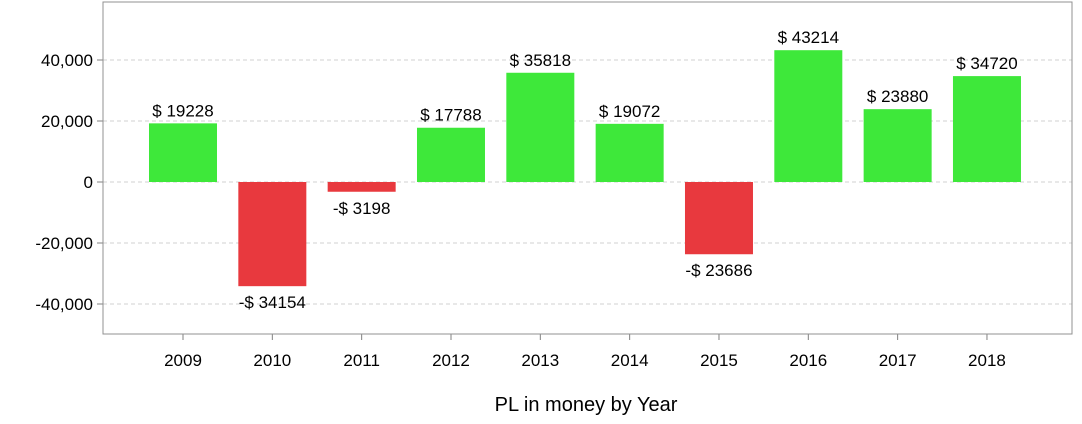 The image size is (1082, 424). Describe the element at coordinates (897, 145) in the screenshot. I see `bar-2017` at that location.